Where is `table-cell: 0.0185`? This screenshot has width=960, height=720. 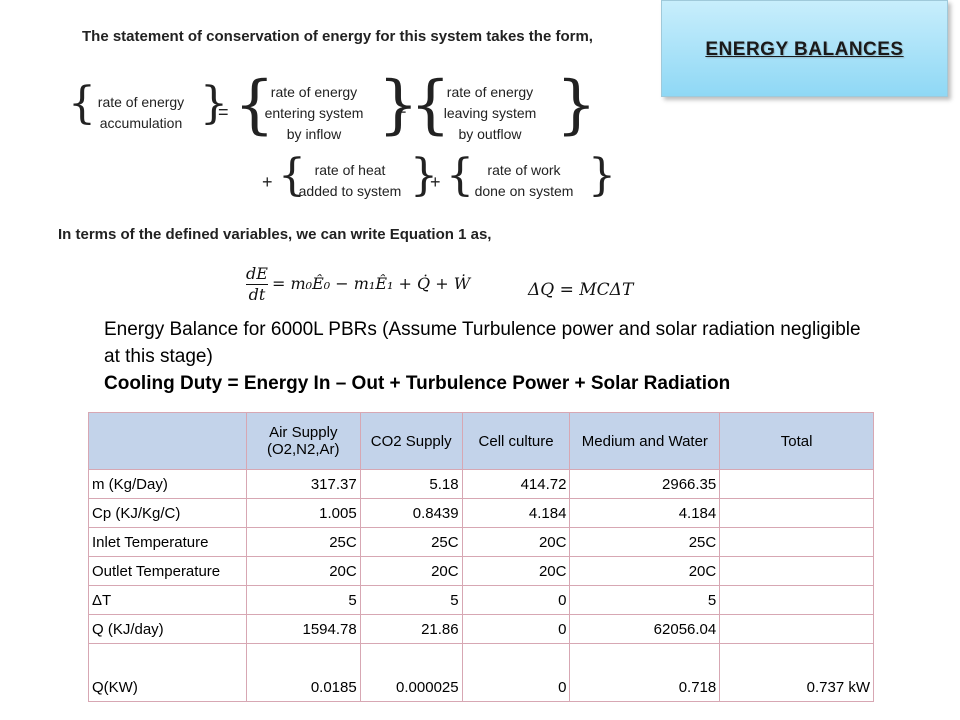 table-cell: 0.0185 is located at coordinates (303, 672).